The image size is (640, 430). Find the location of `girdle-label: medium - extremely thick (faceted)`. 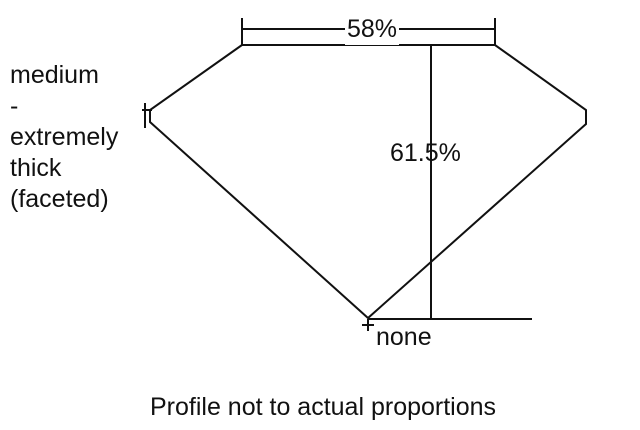

girdle-label: medium - extremely thick (faceted) is located at coordinates (64, 137).